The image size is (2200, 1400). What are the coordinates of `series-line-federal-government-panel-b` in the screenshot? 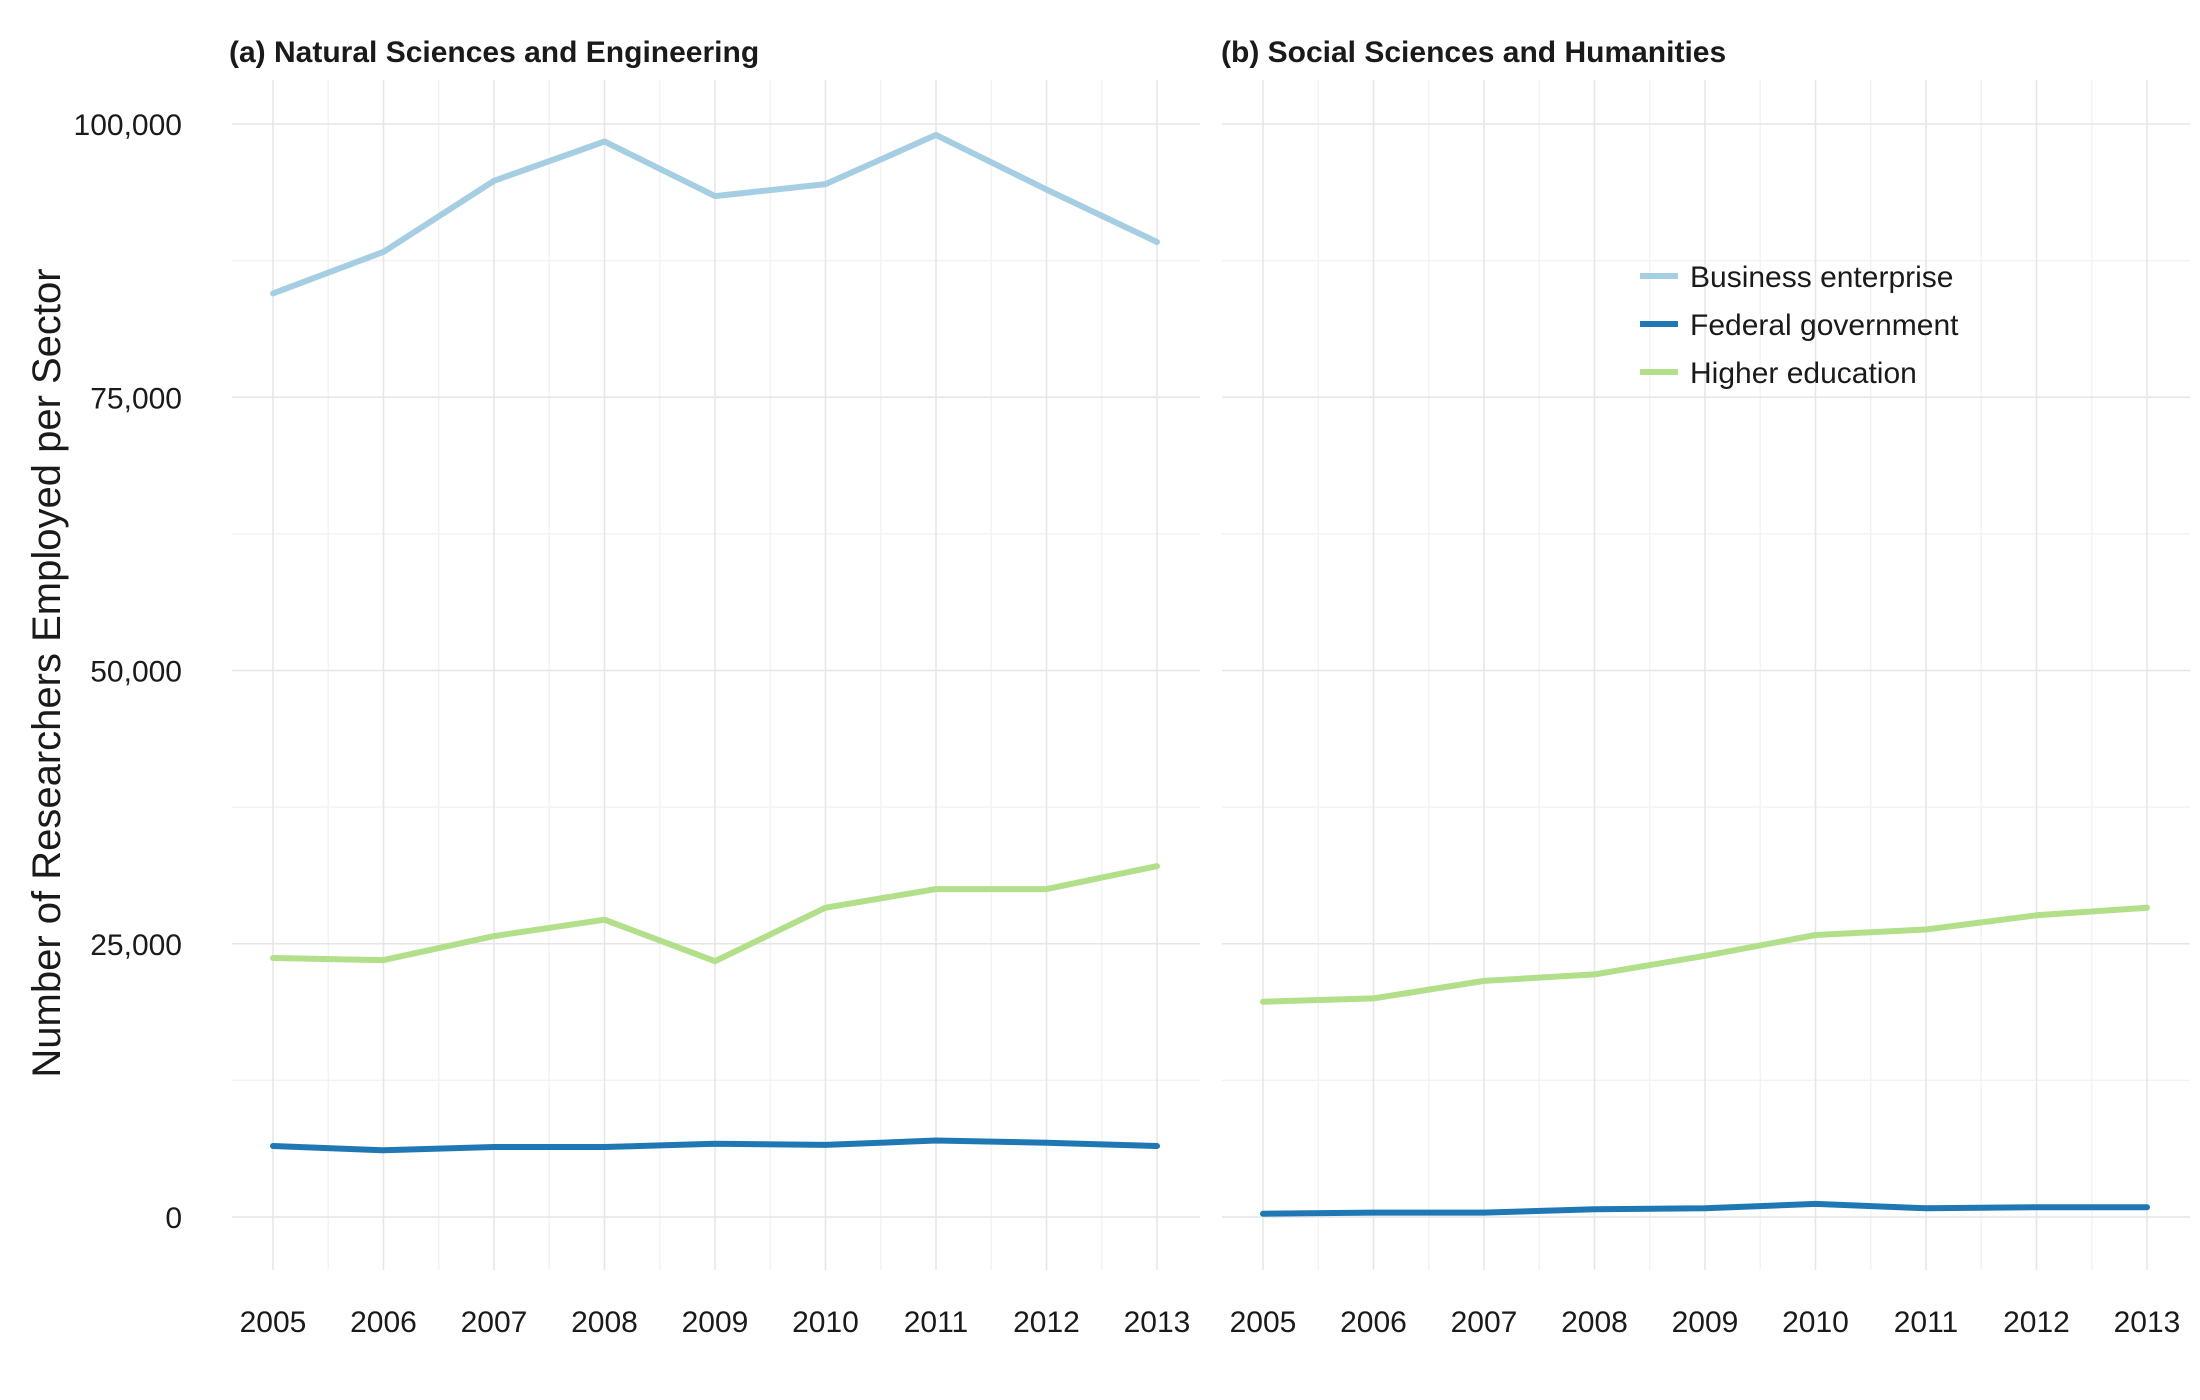 It's located at (1705, 1208).